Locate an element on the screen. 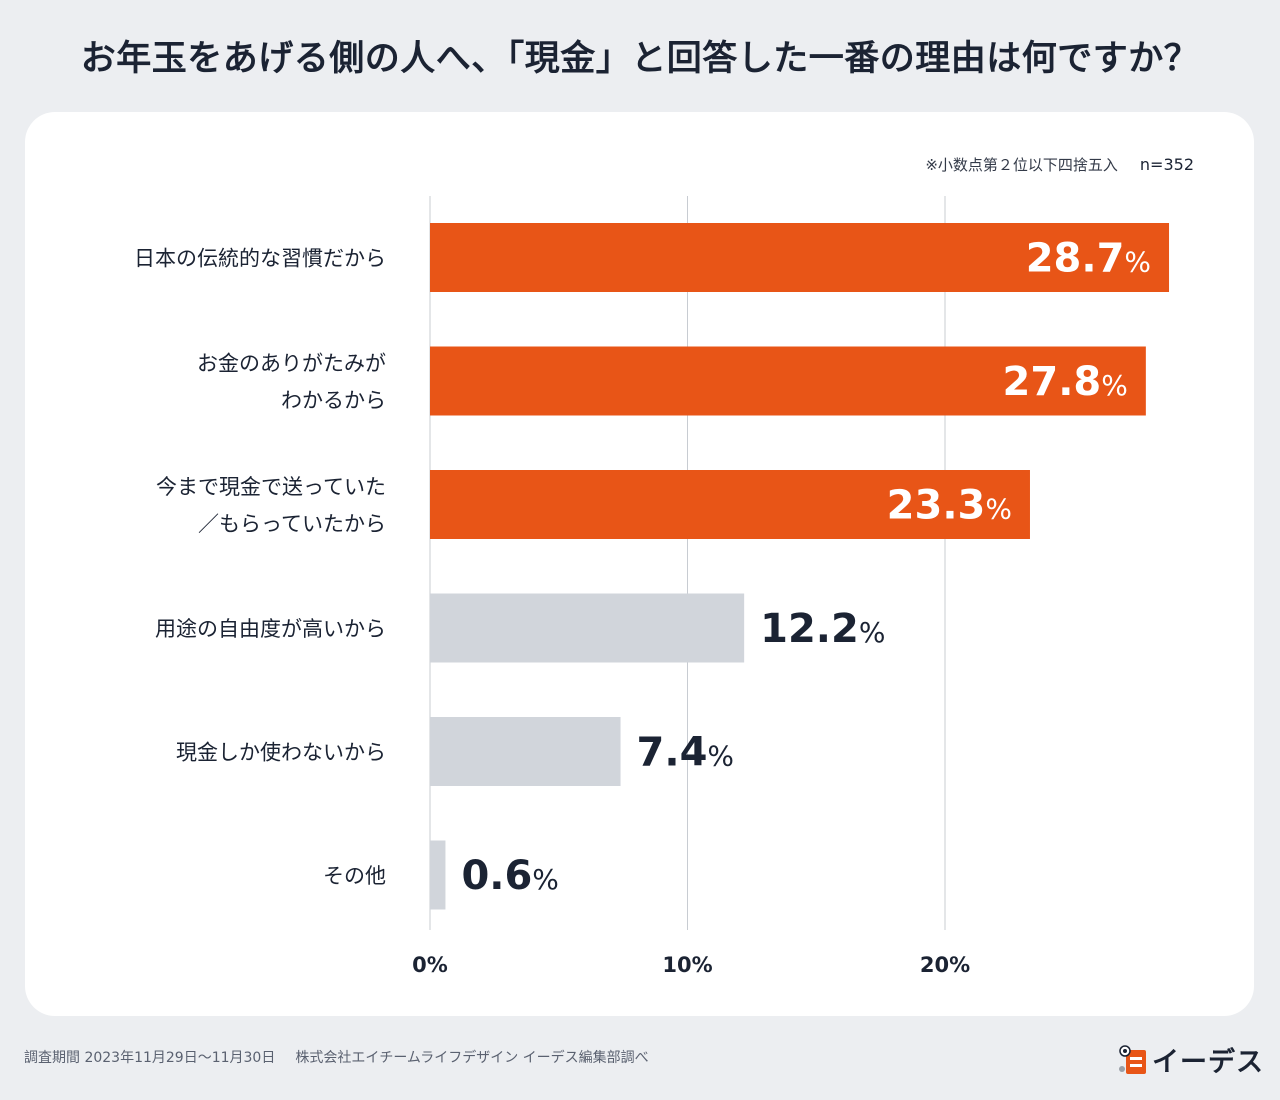 This screenshot has width=1280, height=1100. category-label-0: 日本の伝統的な習慣だから is located at coordinates (260, 259).